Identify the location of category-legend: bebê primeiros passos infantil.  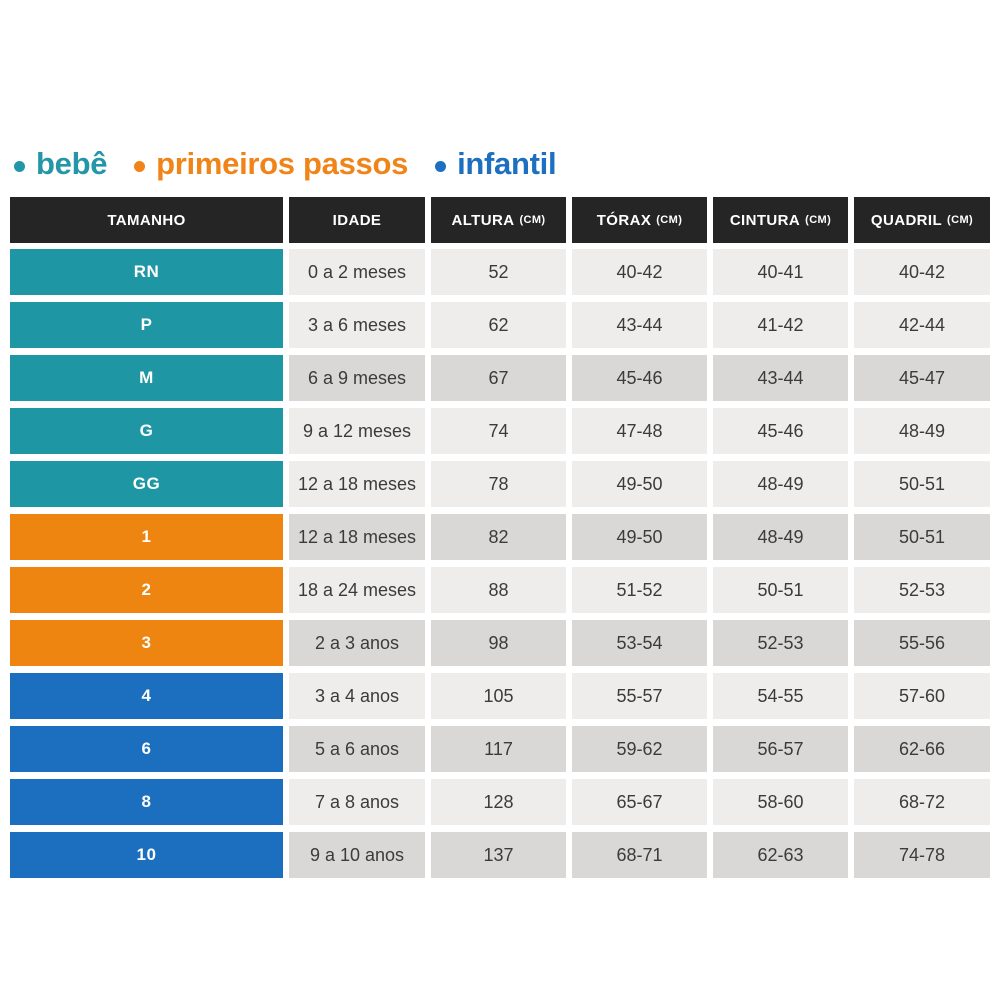
(285, 164).